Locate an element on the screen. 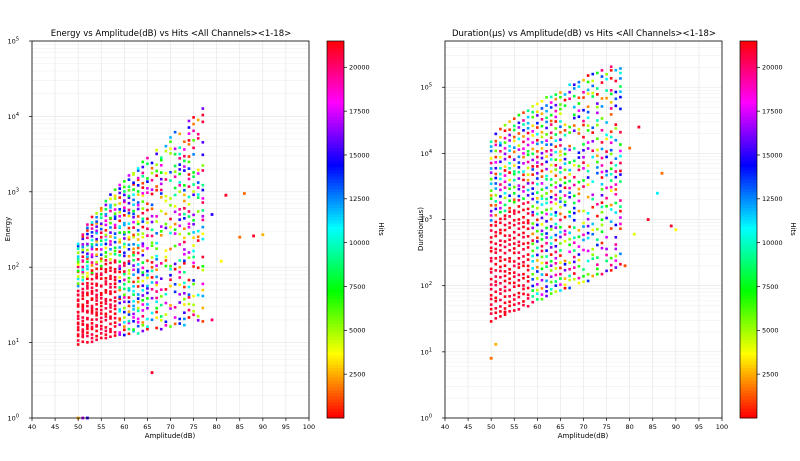 The width and height of the screenshot is (800, 461). x-tick-label: 70 is located at coordinates (583, 427).